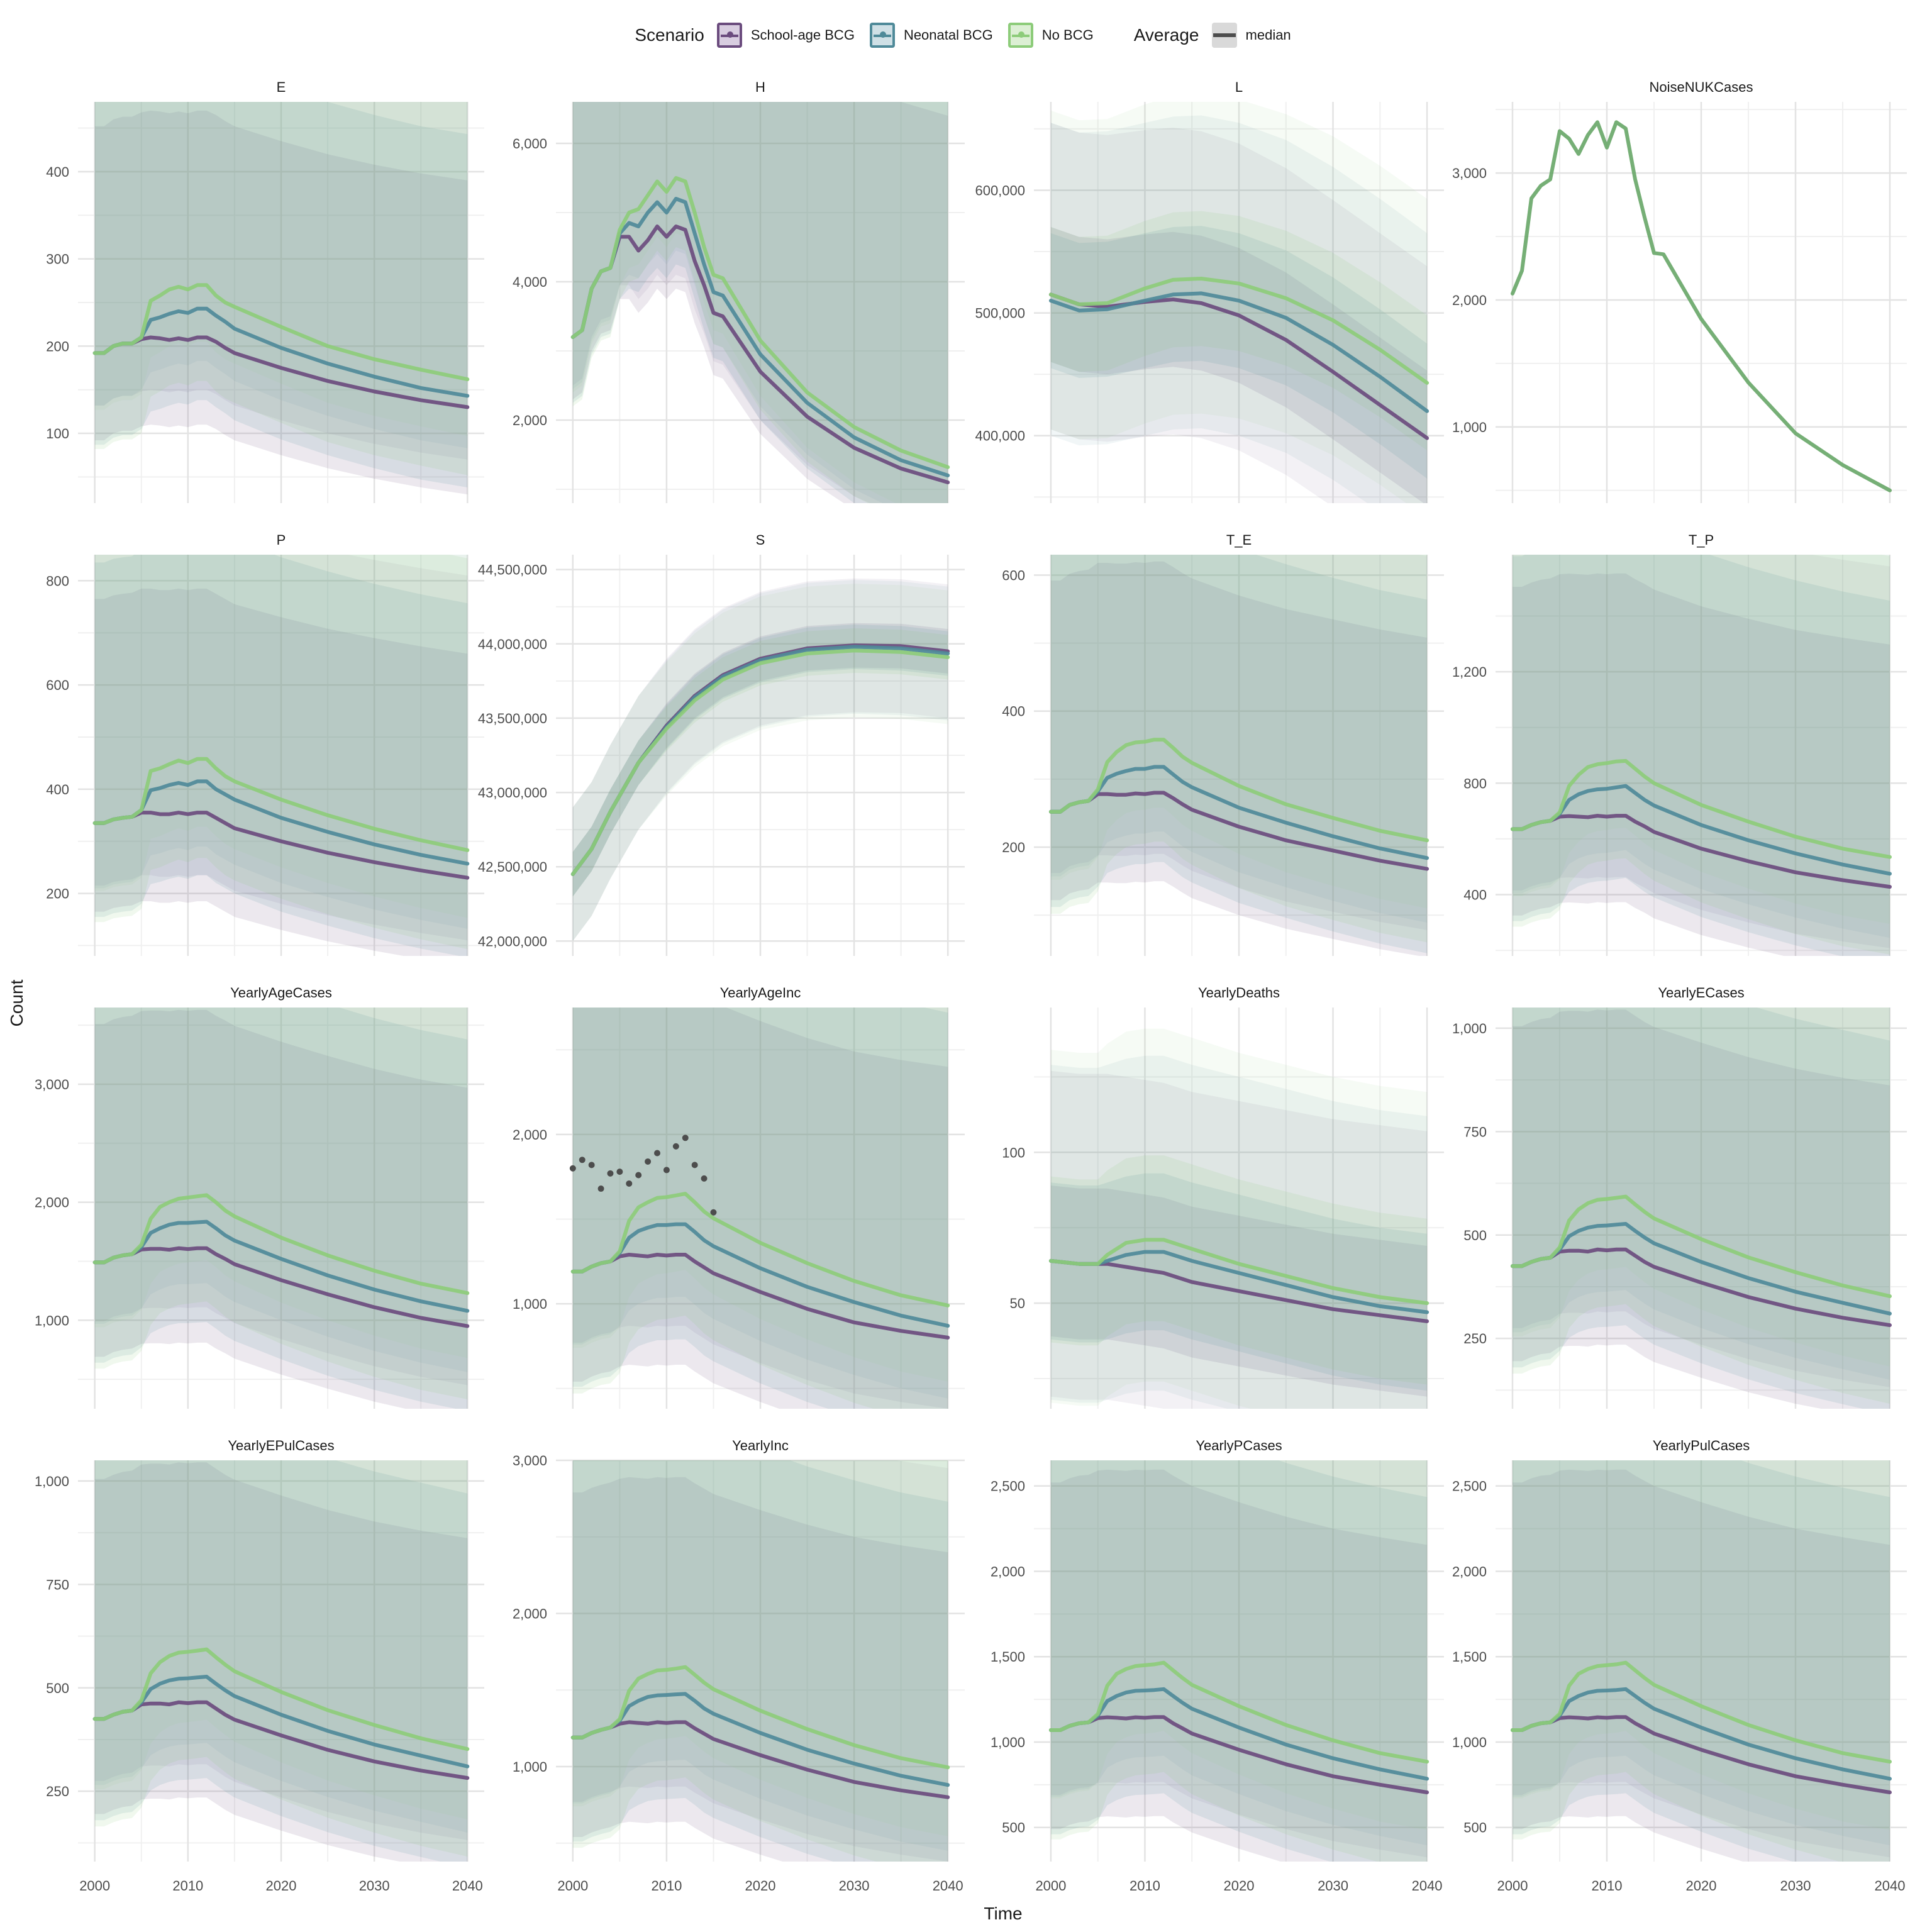  I want to click on panel-p: P 200 400 600 800, so click(265, 744).